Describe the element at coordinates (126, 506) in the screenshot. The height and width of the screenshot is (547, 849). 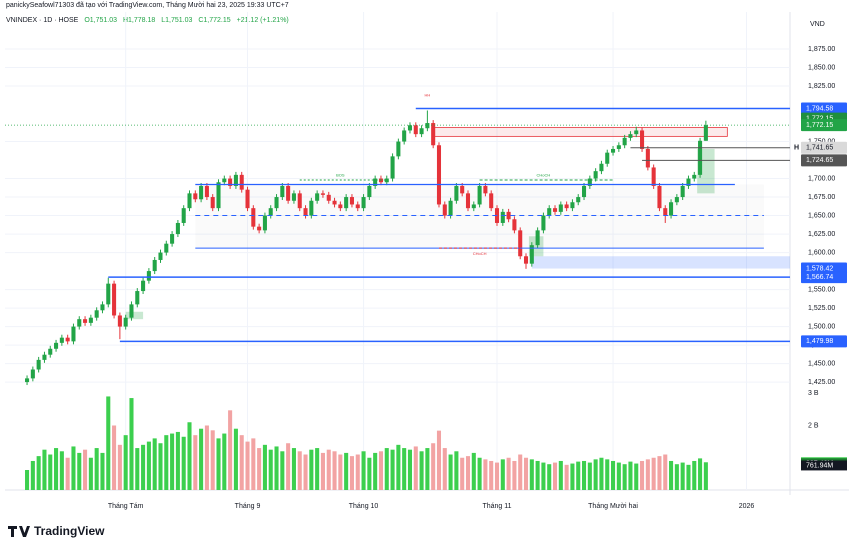
I see `x-tick-label: Tháng Tám` at that location.